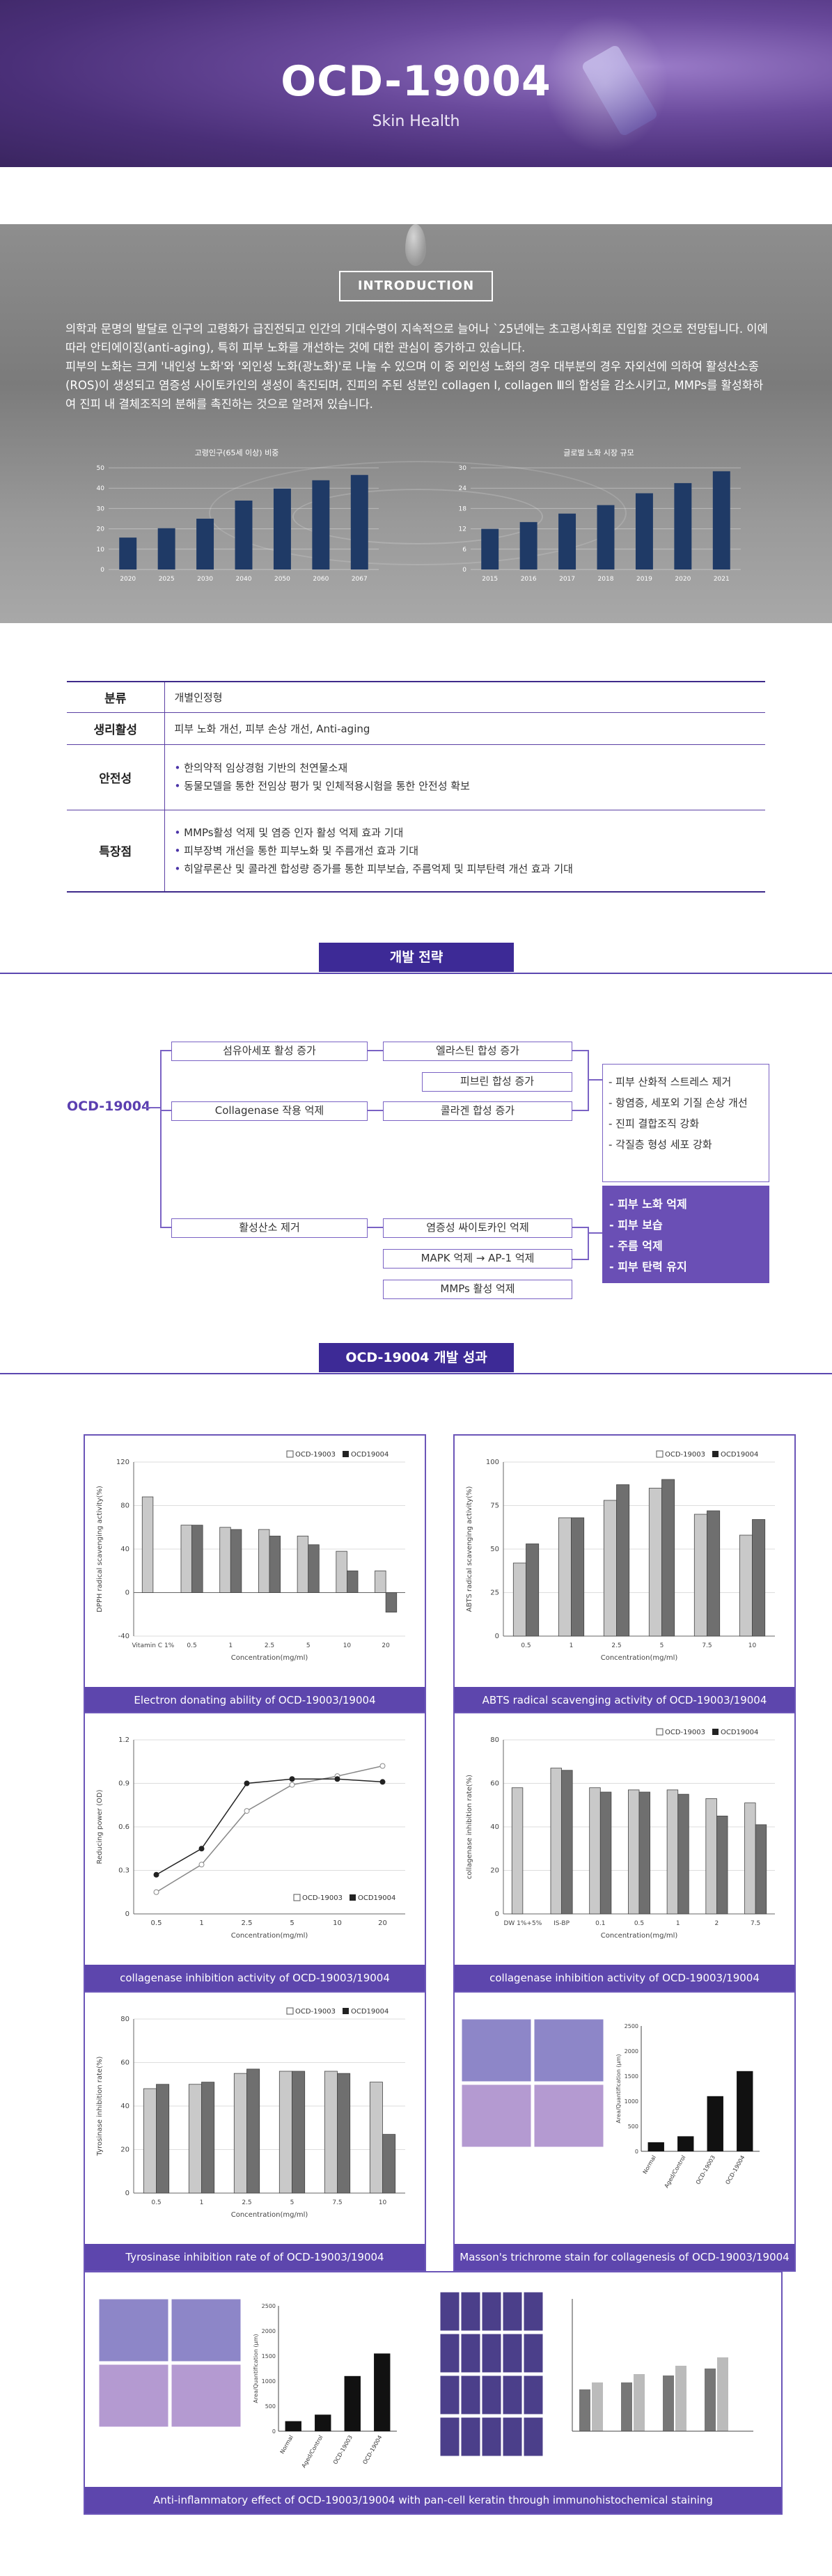  I want to click on mechanism-box: Collagenase 작용 억제, so click(269, 1111).